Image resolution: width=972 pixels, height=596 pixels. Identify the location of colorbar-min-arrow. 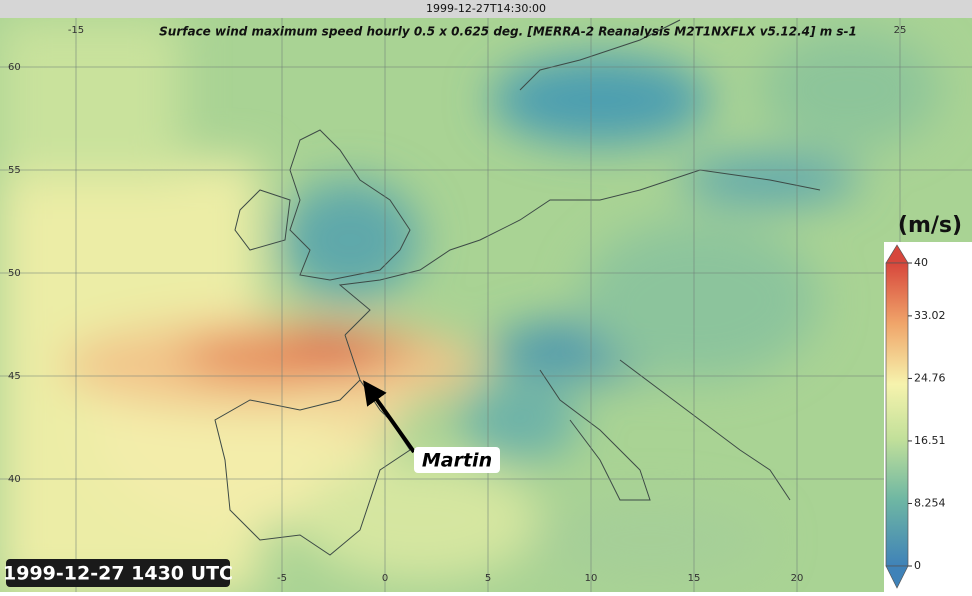
(897, 577).